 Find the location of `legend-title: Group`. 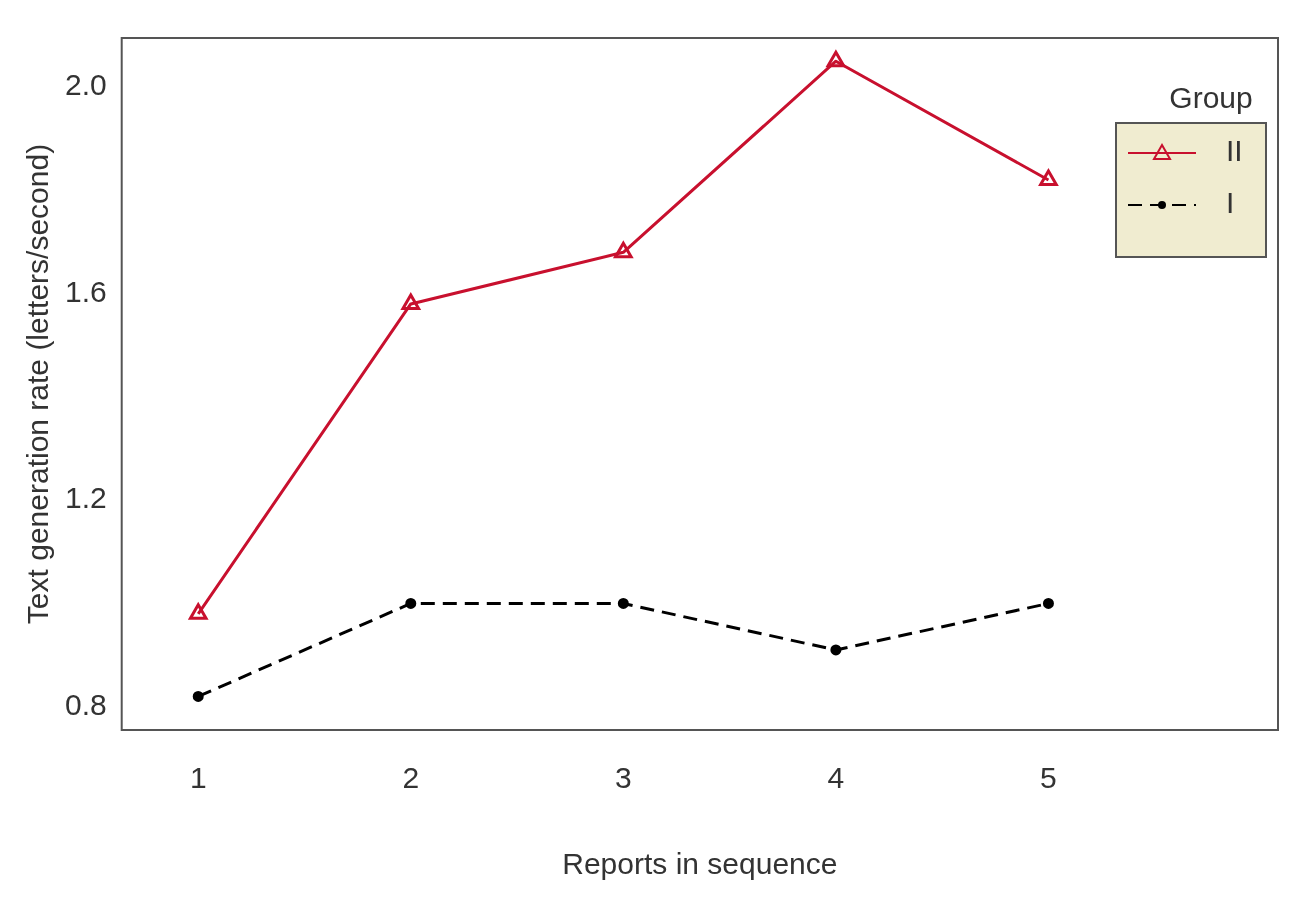

legend-title: Group is located at coordinates (1211, 98).